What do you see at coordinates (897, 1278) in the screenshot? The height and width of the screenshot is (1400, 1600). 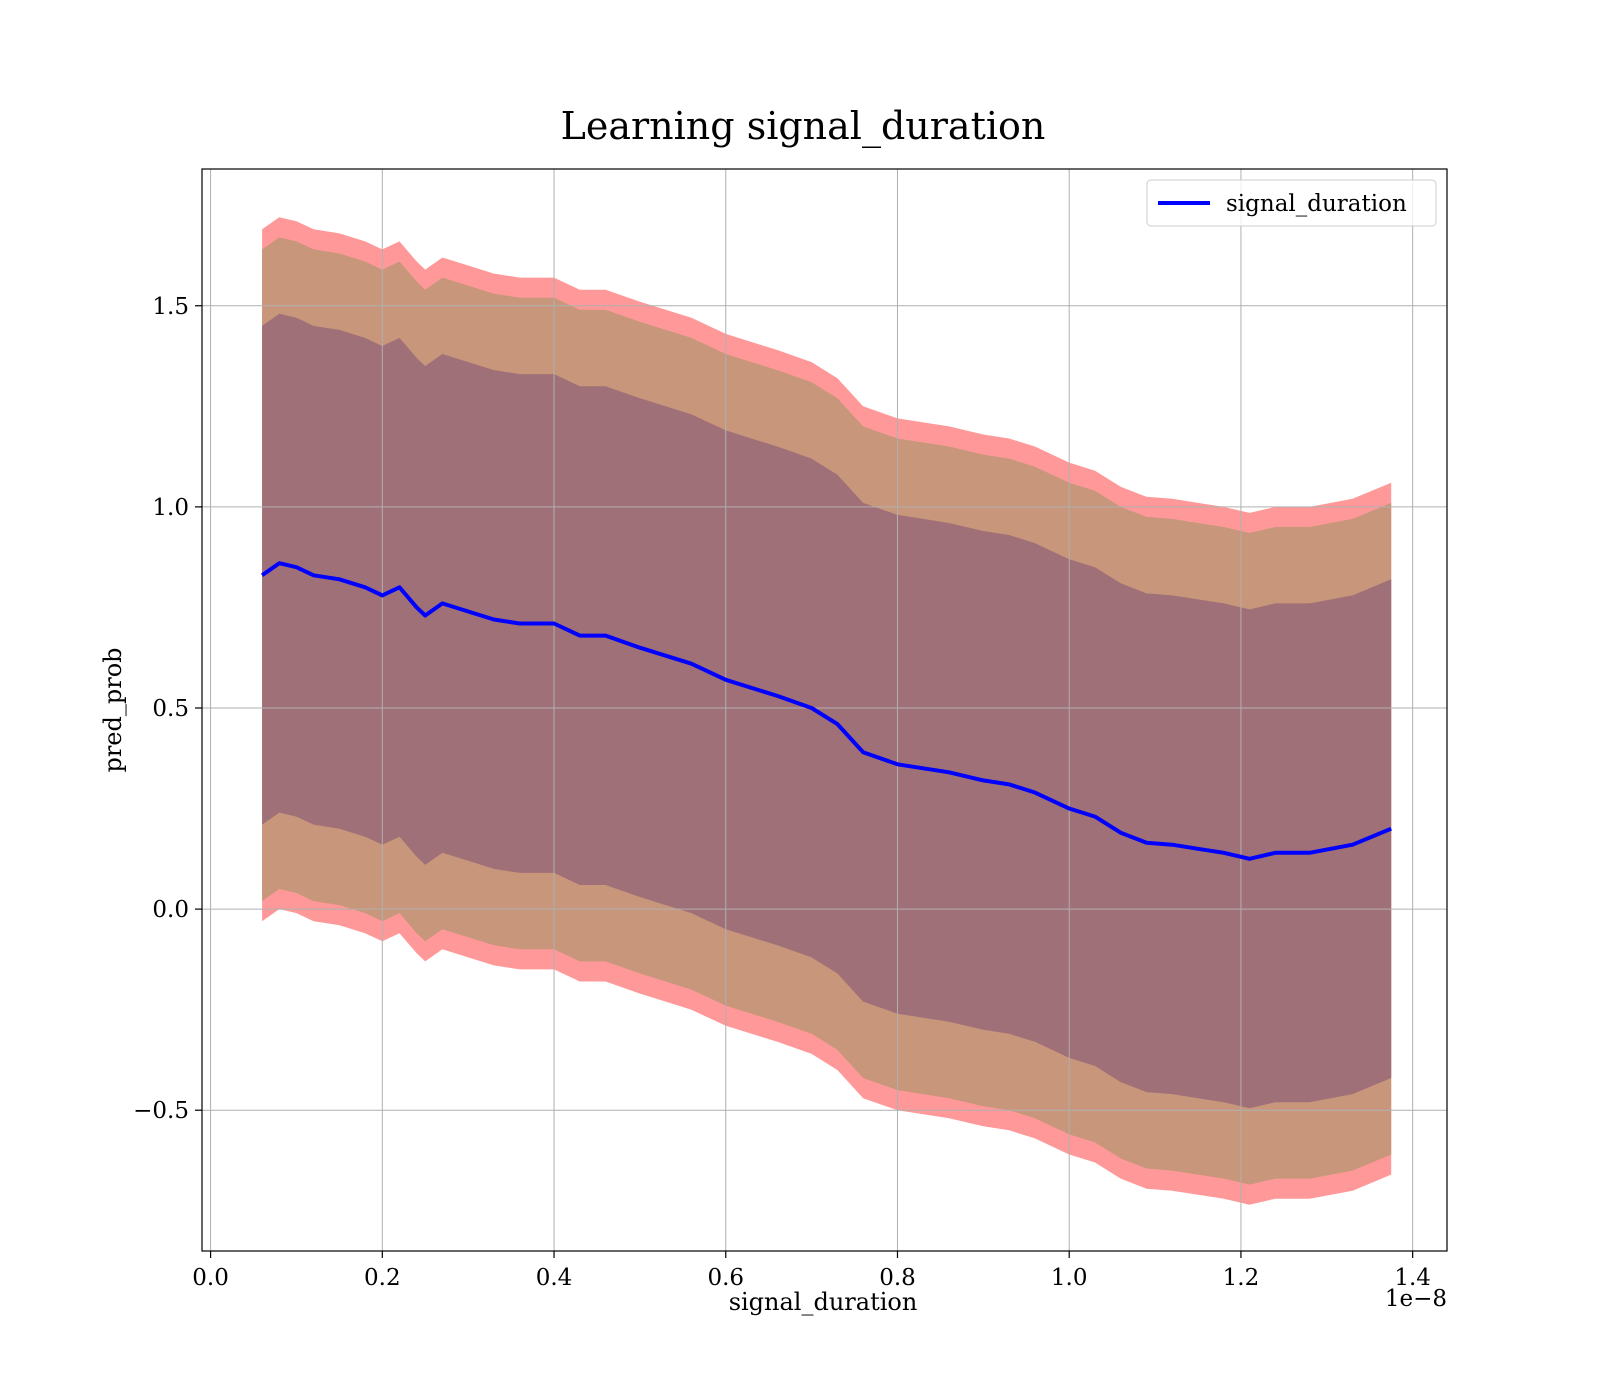 I see `x-tick-label-4: 0.8` at bounding box center [897, 1278].